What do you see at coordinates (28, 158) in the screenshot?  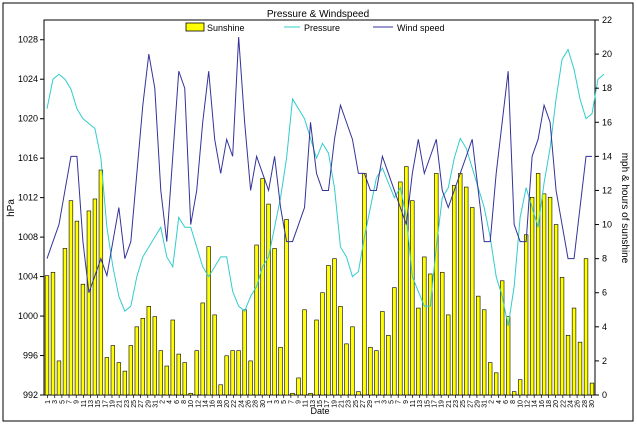 I see `left-axis-tick-label: 1016` at bounding box center [28, 158].